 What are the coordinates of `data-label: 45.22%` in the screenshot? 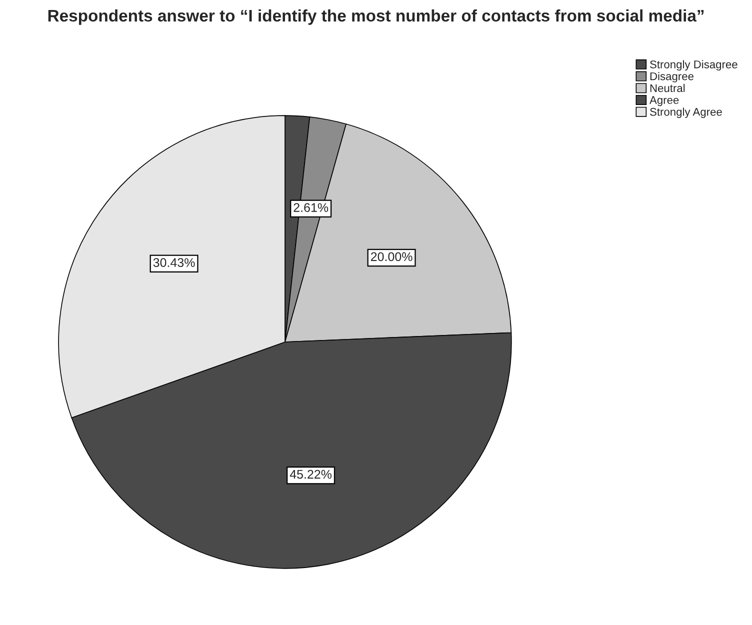 It's located at (311, 474).